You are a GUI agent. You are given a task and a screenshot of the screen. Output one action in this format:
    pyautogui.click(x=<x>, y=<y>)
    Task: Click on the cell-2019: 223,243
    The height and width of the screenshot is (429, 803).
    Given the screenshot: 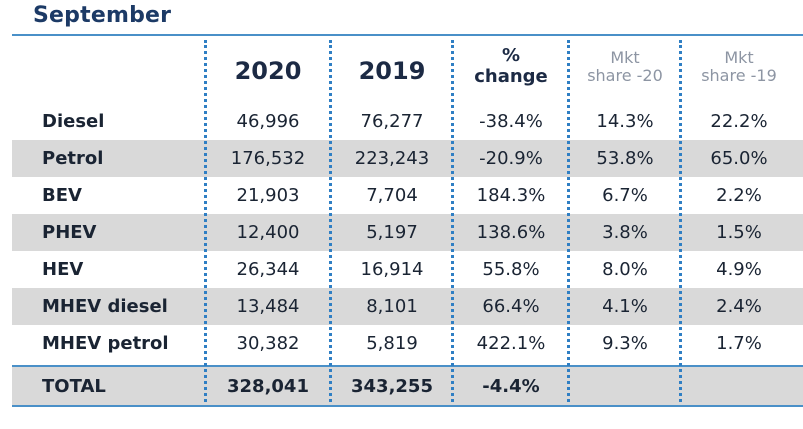 What is the action you would take?
    pyautogui.click(x=392, y=158)
    